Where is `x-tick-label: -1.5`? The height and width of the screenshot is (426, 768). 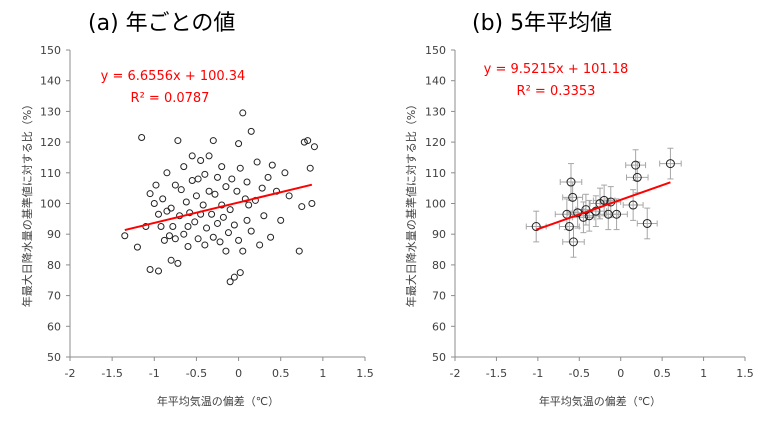 x-tick-label: -1.5 is located at coordinates (111, 373).